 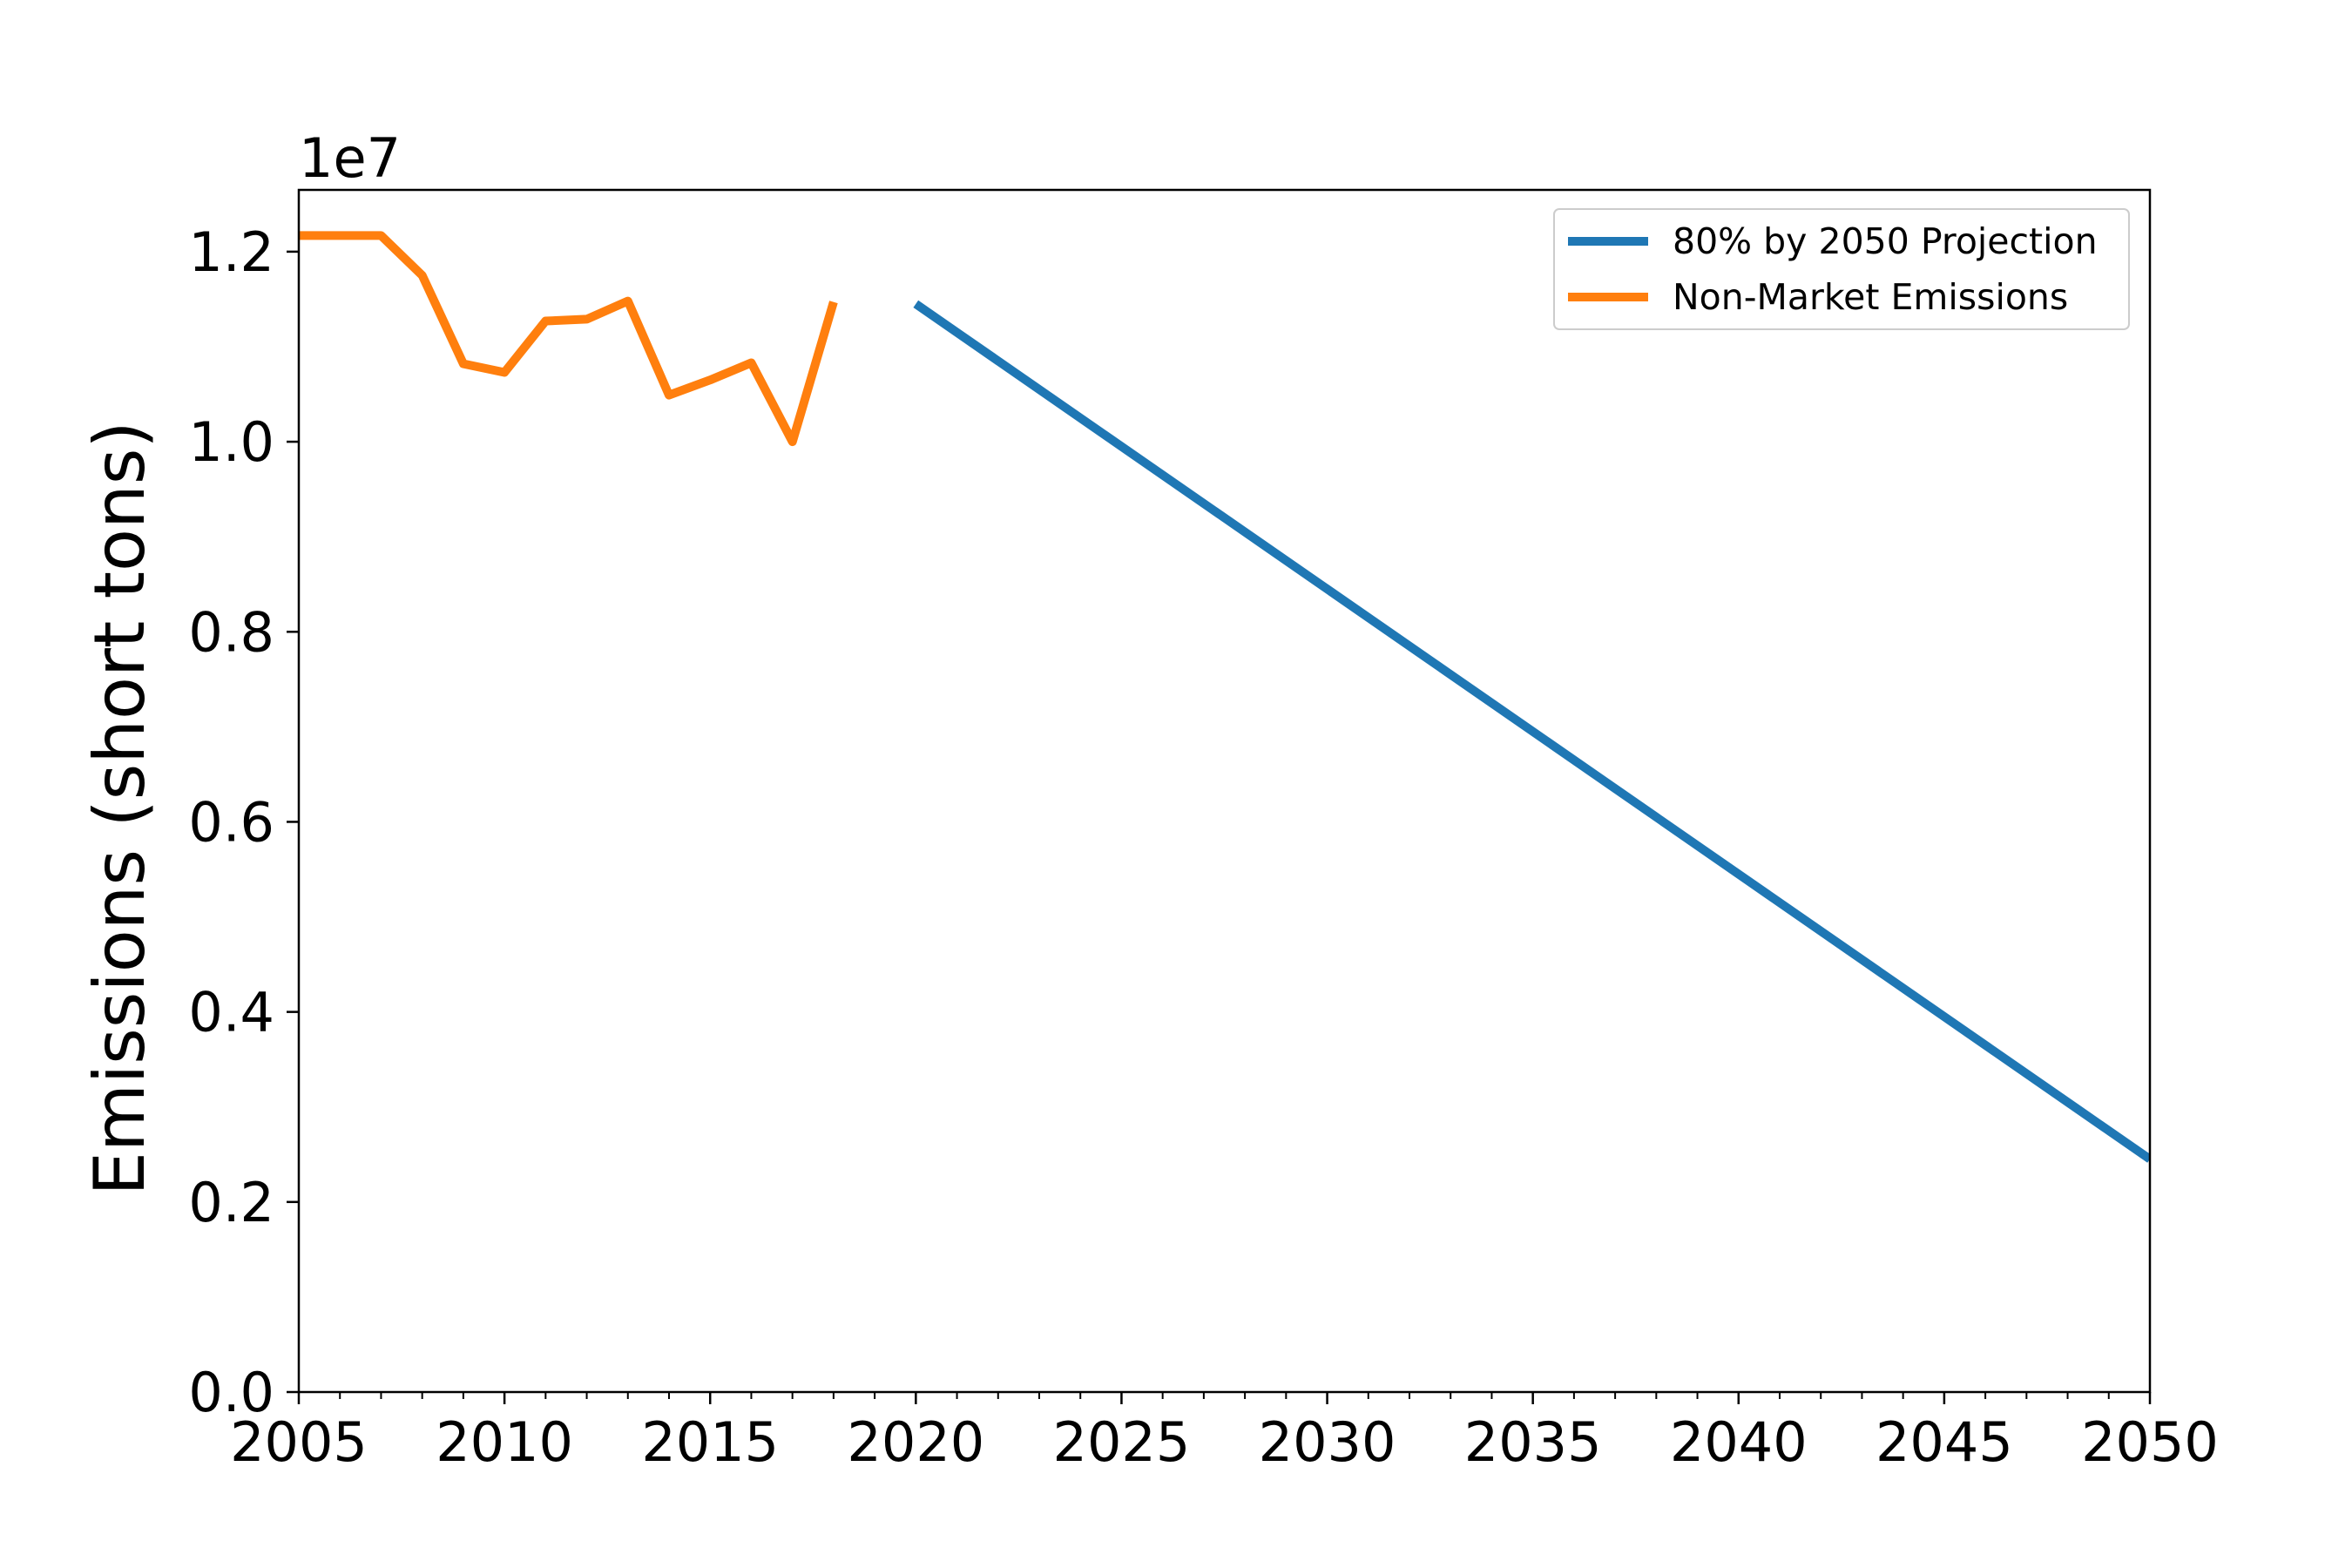 What do you see at coordinates (231, 822) in the screenshot?
I see `y-tick-label: 0.6` at bounding box center [231, 822].